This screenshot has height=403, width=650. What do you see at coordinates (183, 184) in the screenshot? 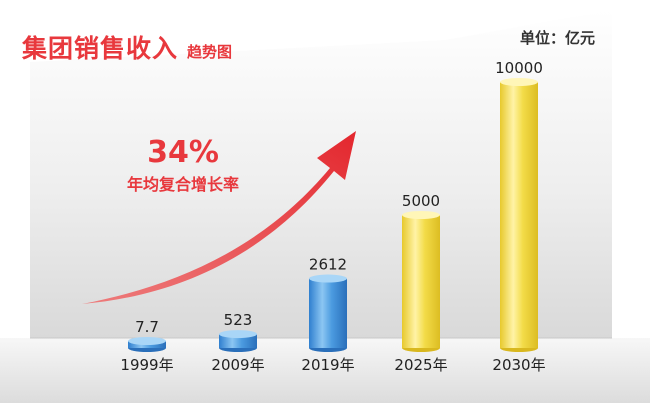
I see `cagr-label: 年均复合增长率` at bounding box center [183, 184].